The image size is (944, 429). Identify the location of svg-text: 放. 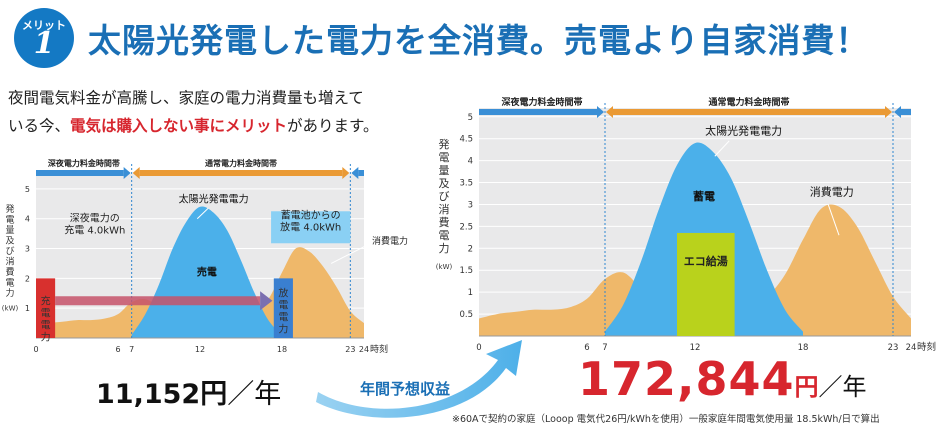
(283, 292).